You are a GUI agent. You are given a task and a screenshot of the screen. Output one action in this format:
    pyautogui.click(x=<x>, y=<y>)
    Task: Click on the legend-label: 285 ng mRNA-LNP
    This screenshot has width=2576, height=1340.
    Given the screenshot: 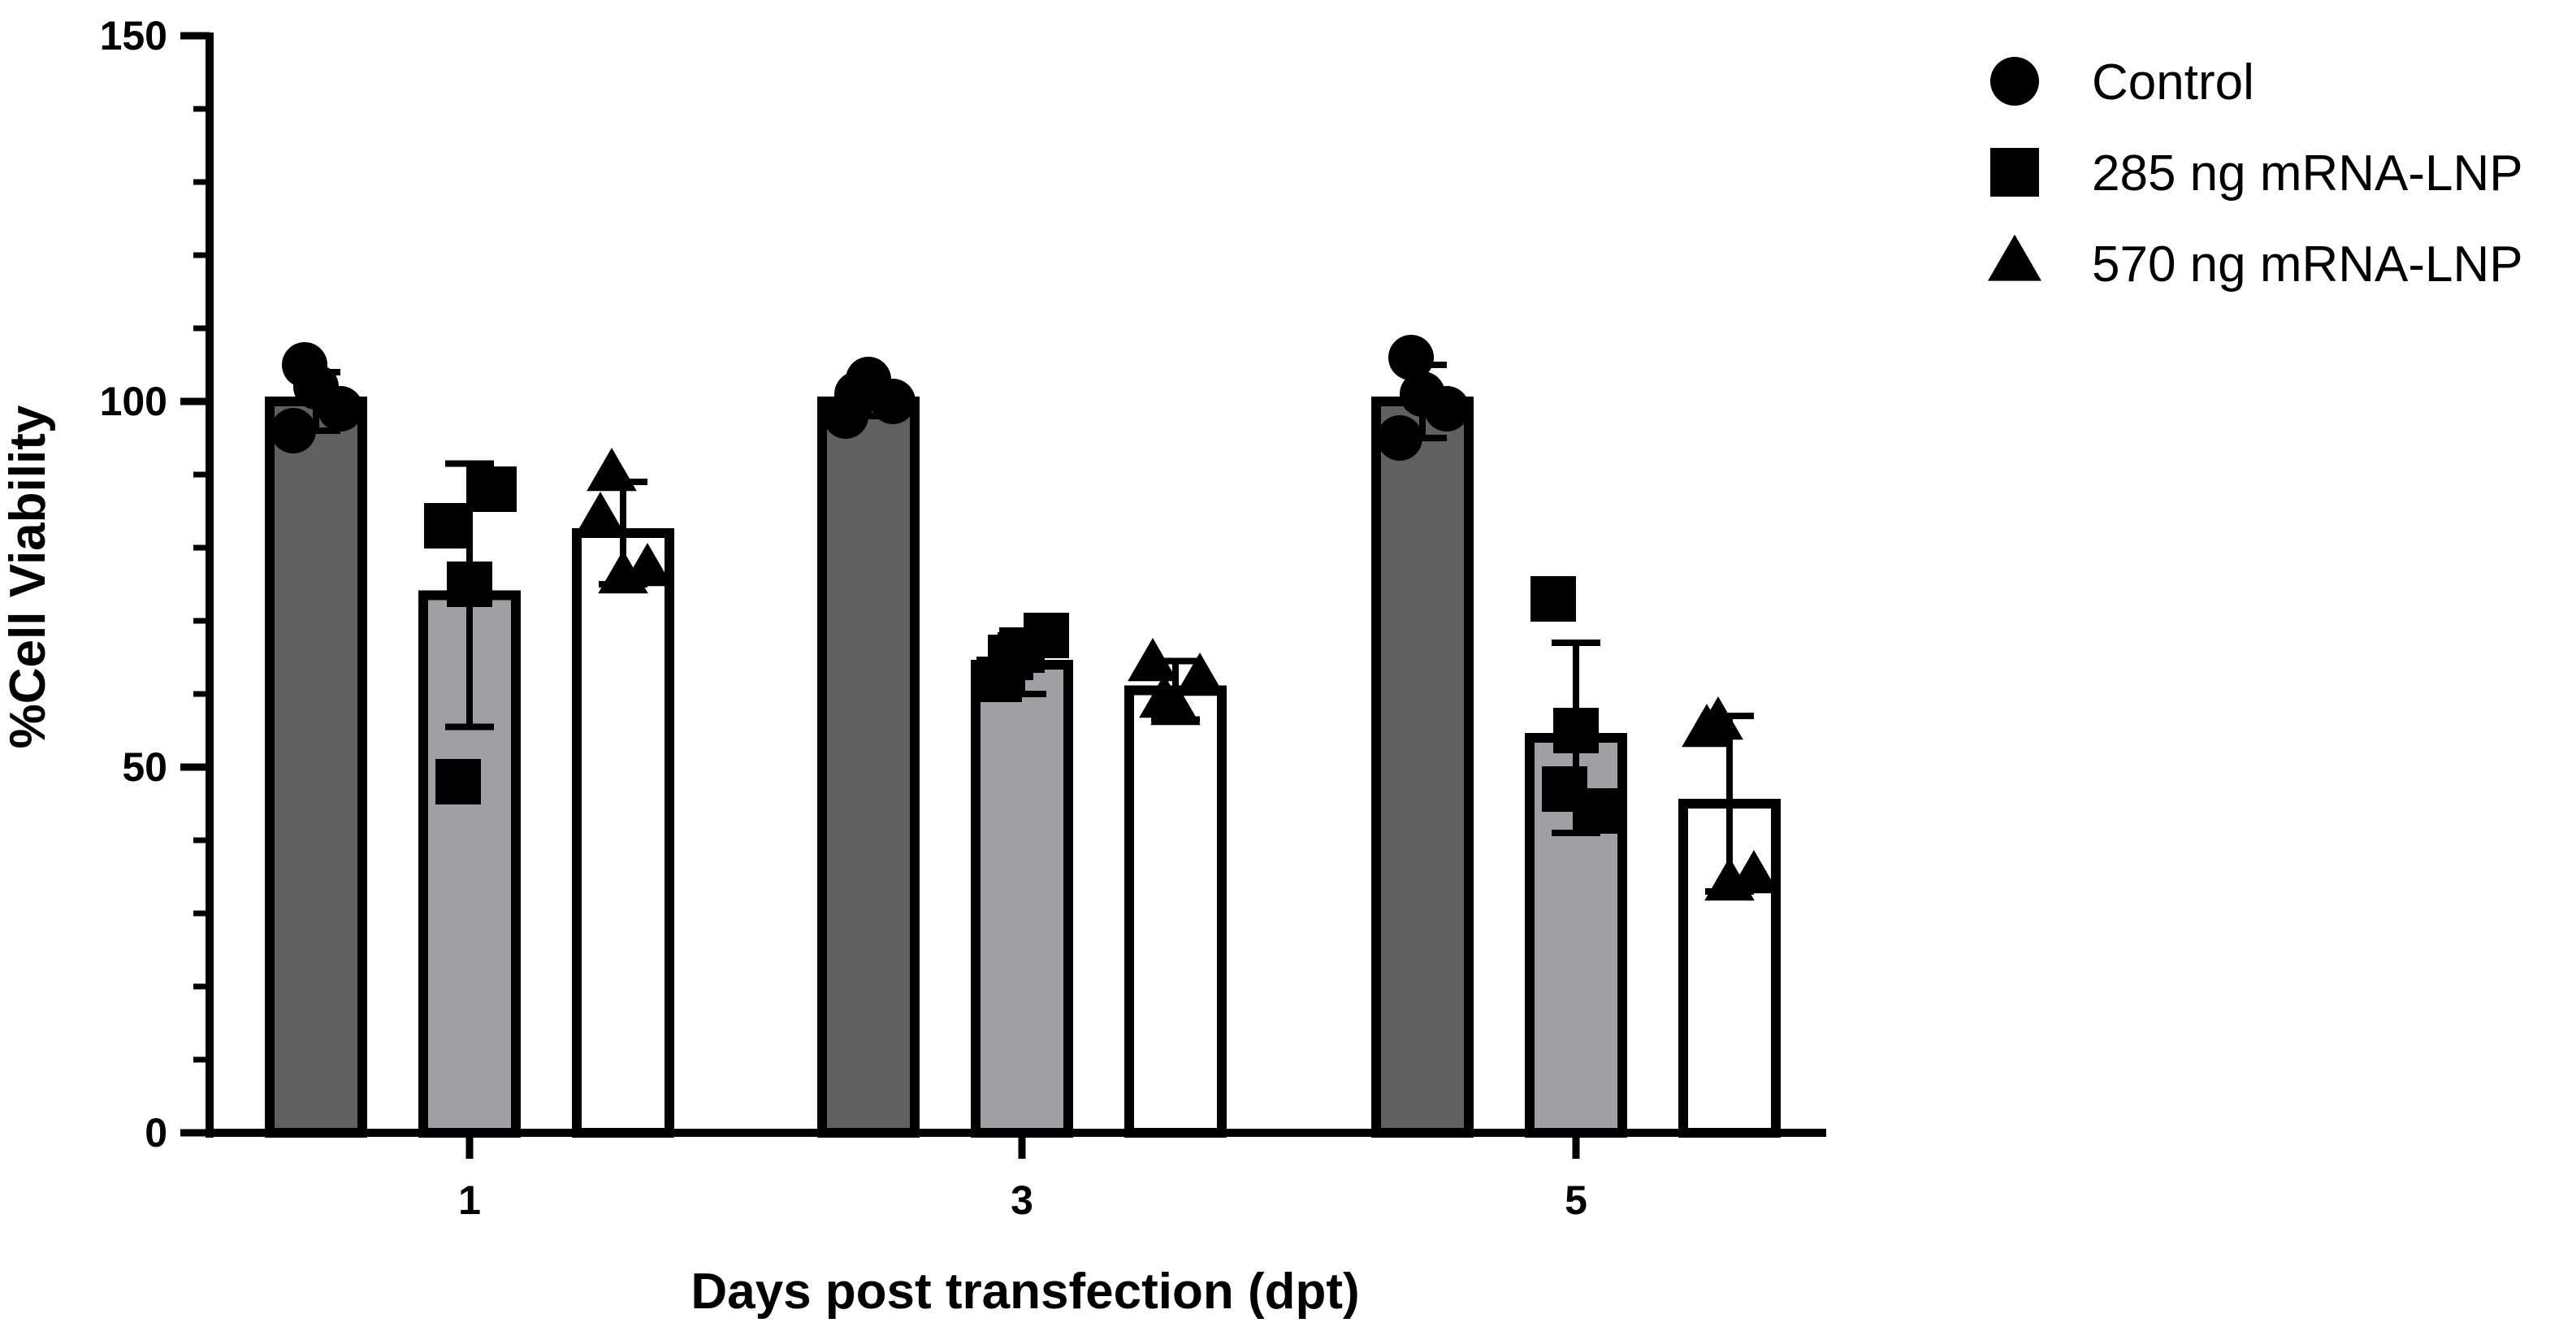 What is the action you would take?
    pyautogui.click(x=2307, y=173)
    